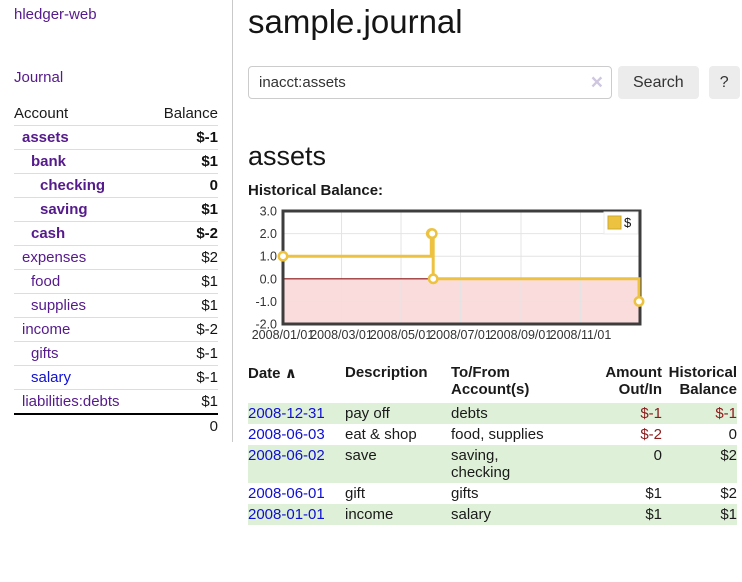 The width and height of the screenshot is (742, 582). Describe the element at coordinates (633, 381) in the screenshot. I see `register-col-amount: Amount Out/In` at that location.